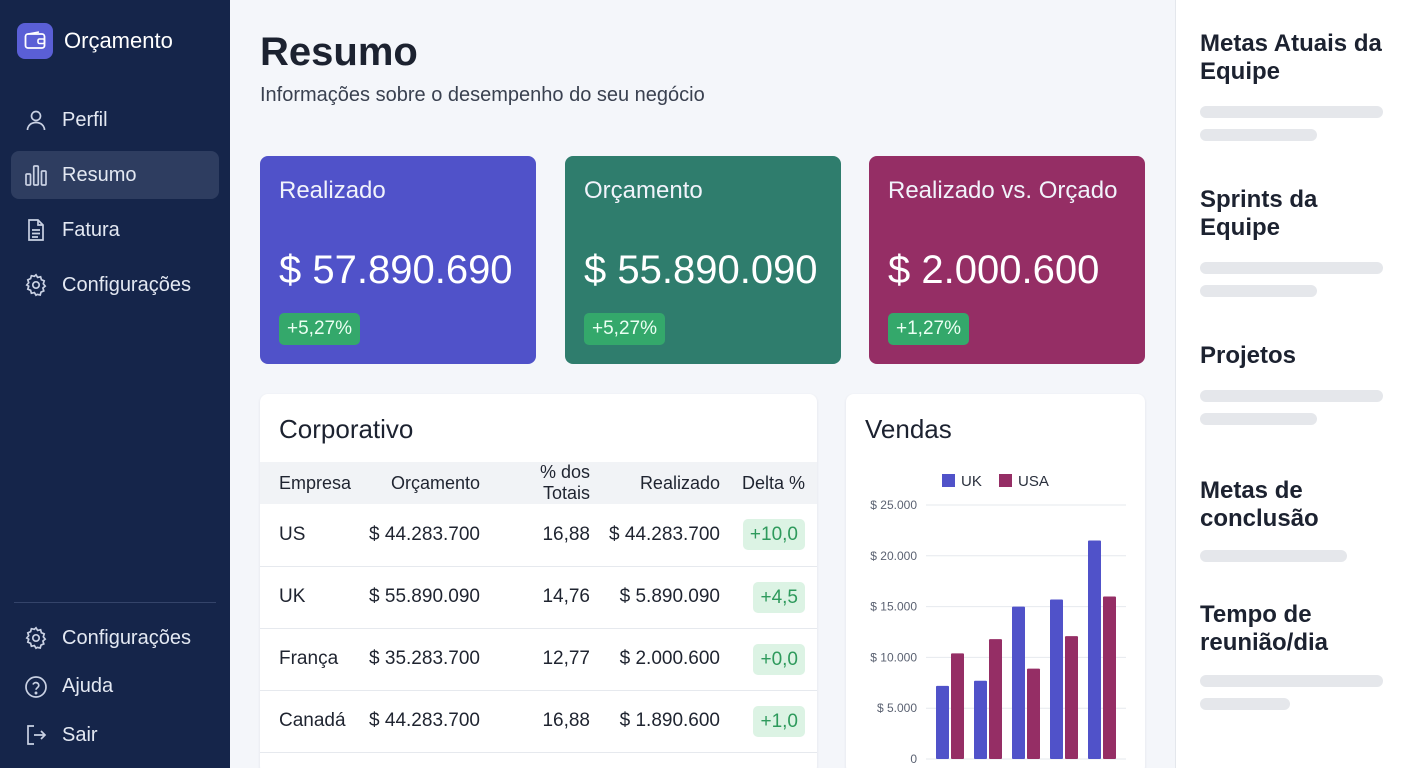 This screenshot has height=768, width=1408. I want to click on main-nav: Perfil Resumo Fatura Configurações, so click(115, 206).